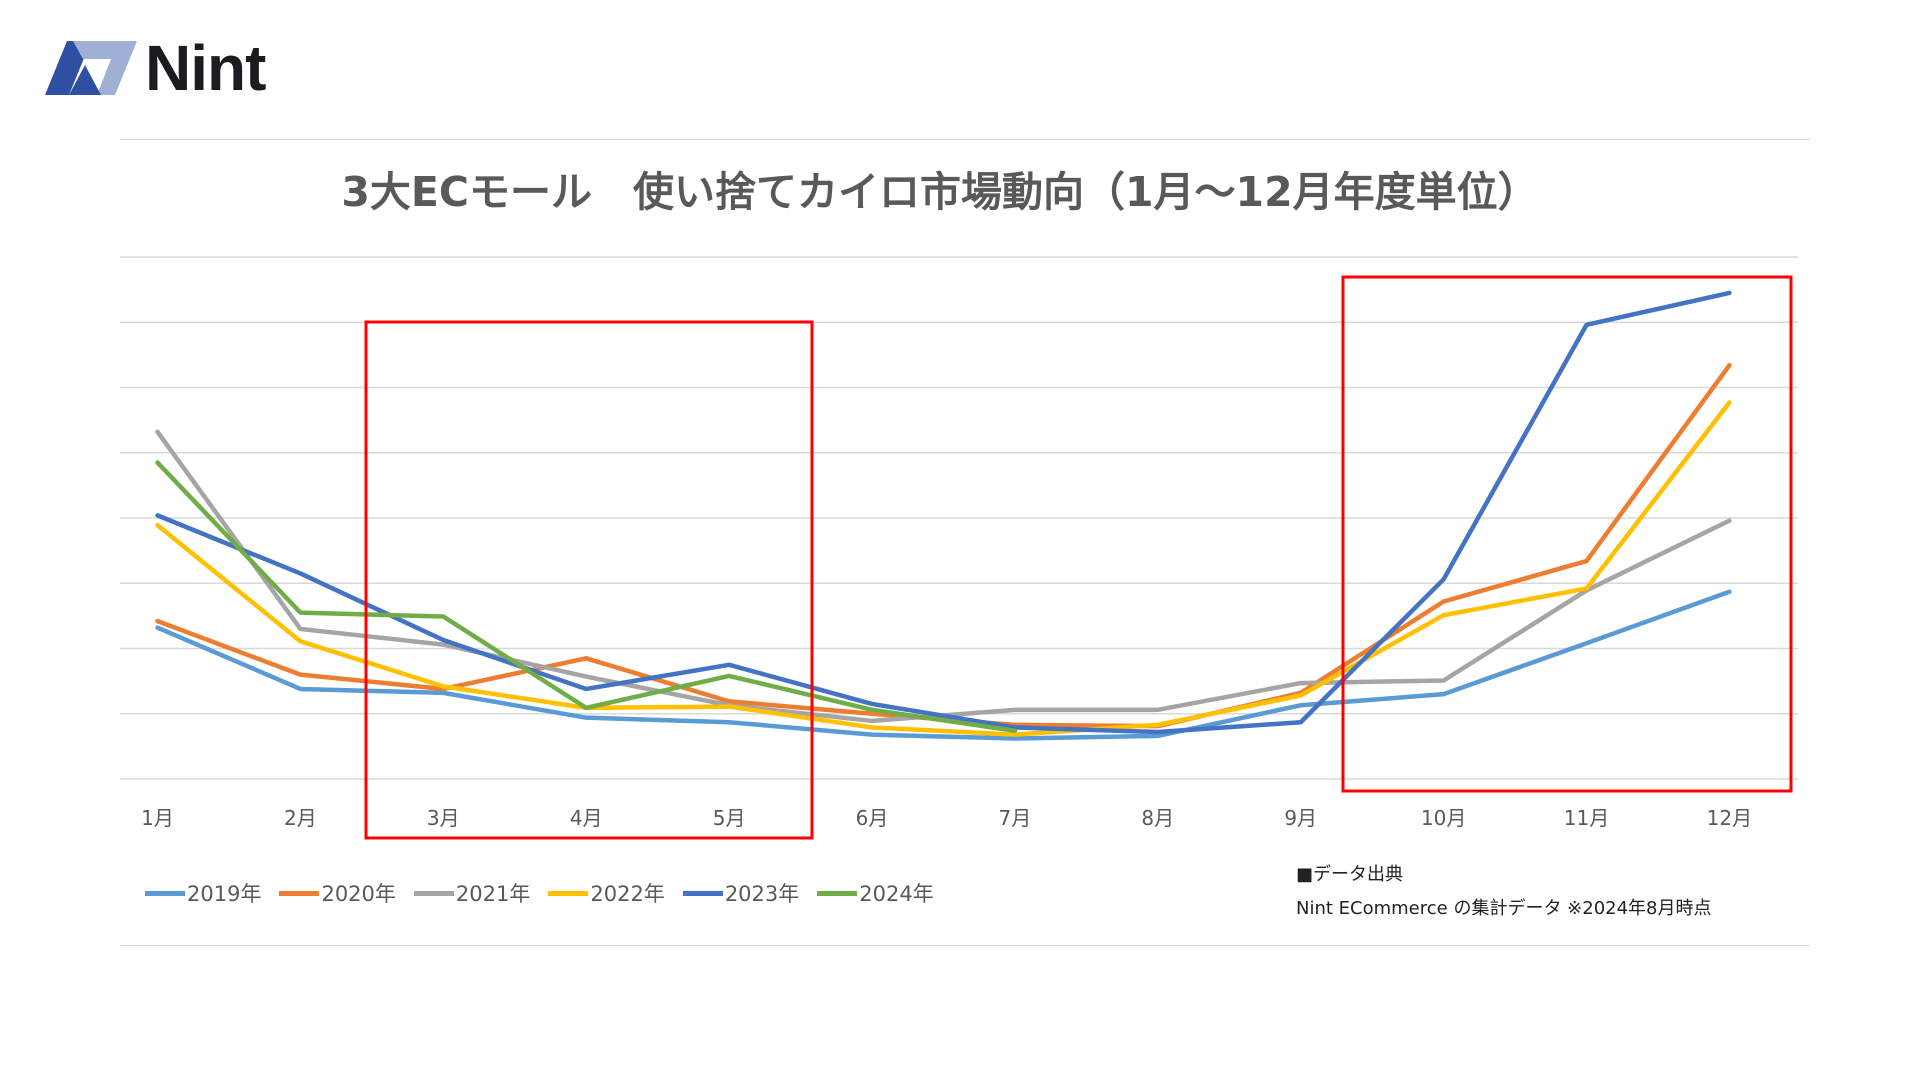 This screenshot has width=1920, height=1080. Describe the element at coordinates (493, 894) in the screenshot. I see `legend-label: 2021年` at that location.